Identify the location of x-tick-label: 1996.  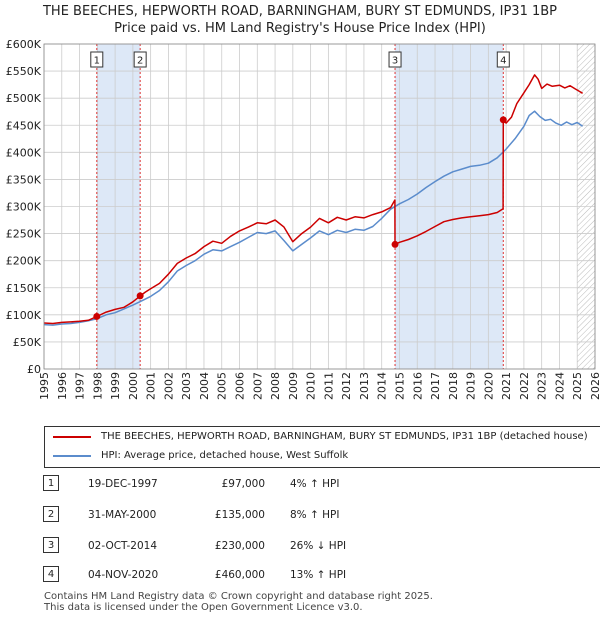
(62, 386).